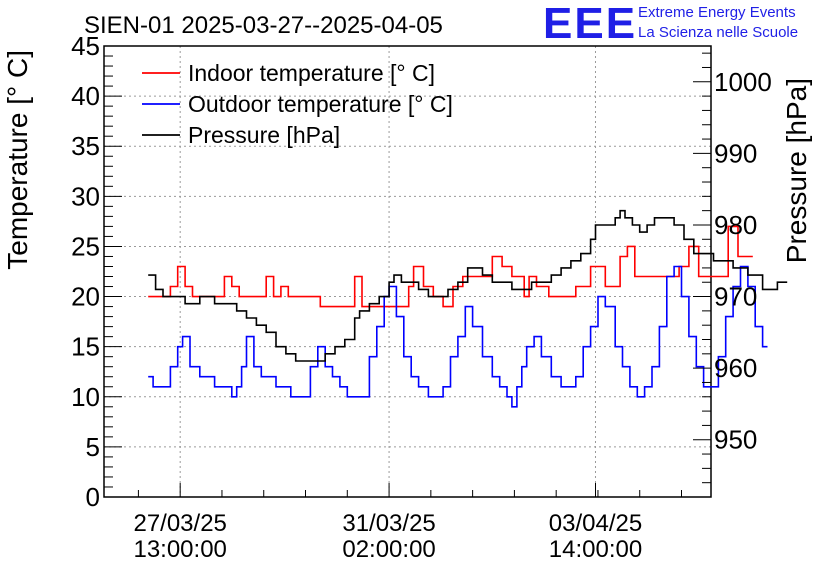 The height and width of the screenshot is (572, 836). What do you see at coordinates (263, 25) in the screenshot?
I see `chart-title: SIEN-01 2025-03-27--2025-04-05` at bounding box center [263, 25].